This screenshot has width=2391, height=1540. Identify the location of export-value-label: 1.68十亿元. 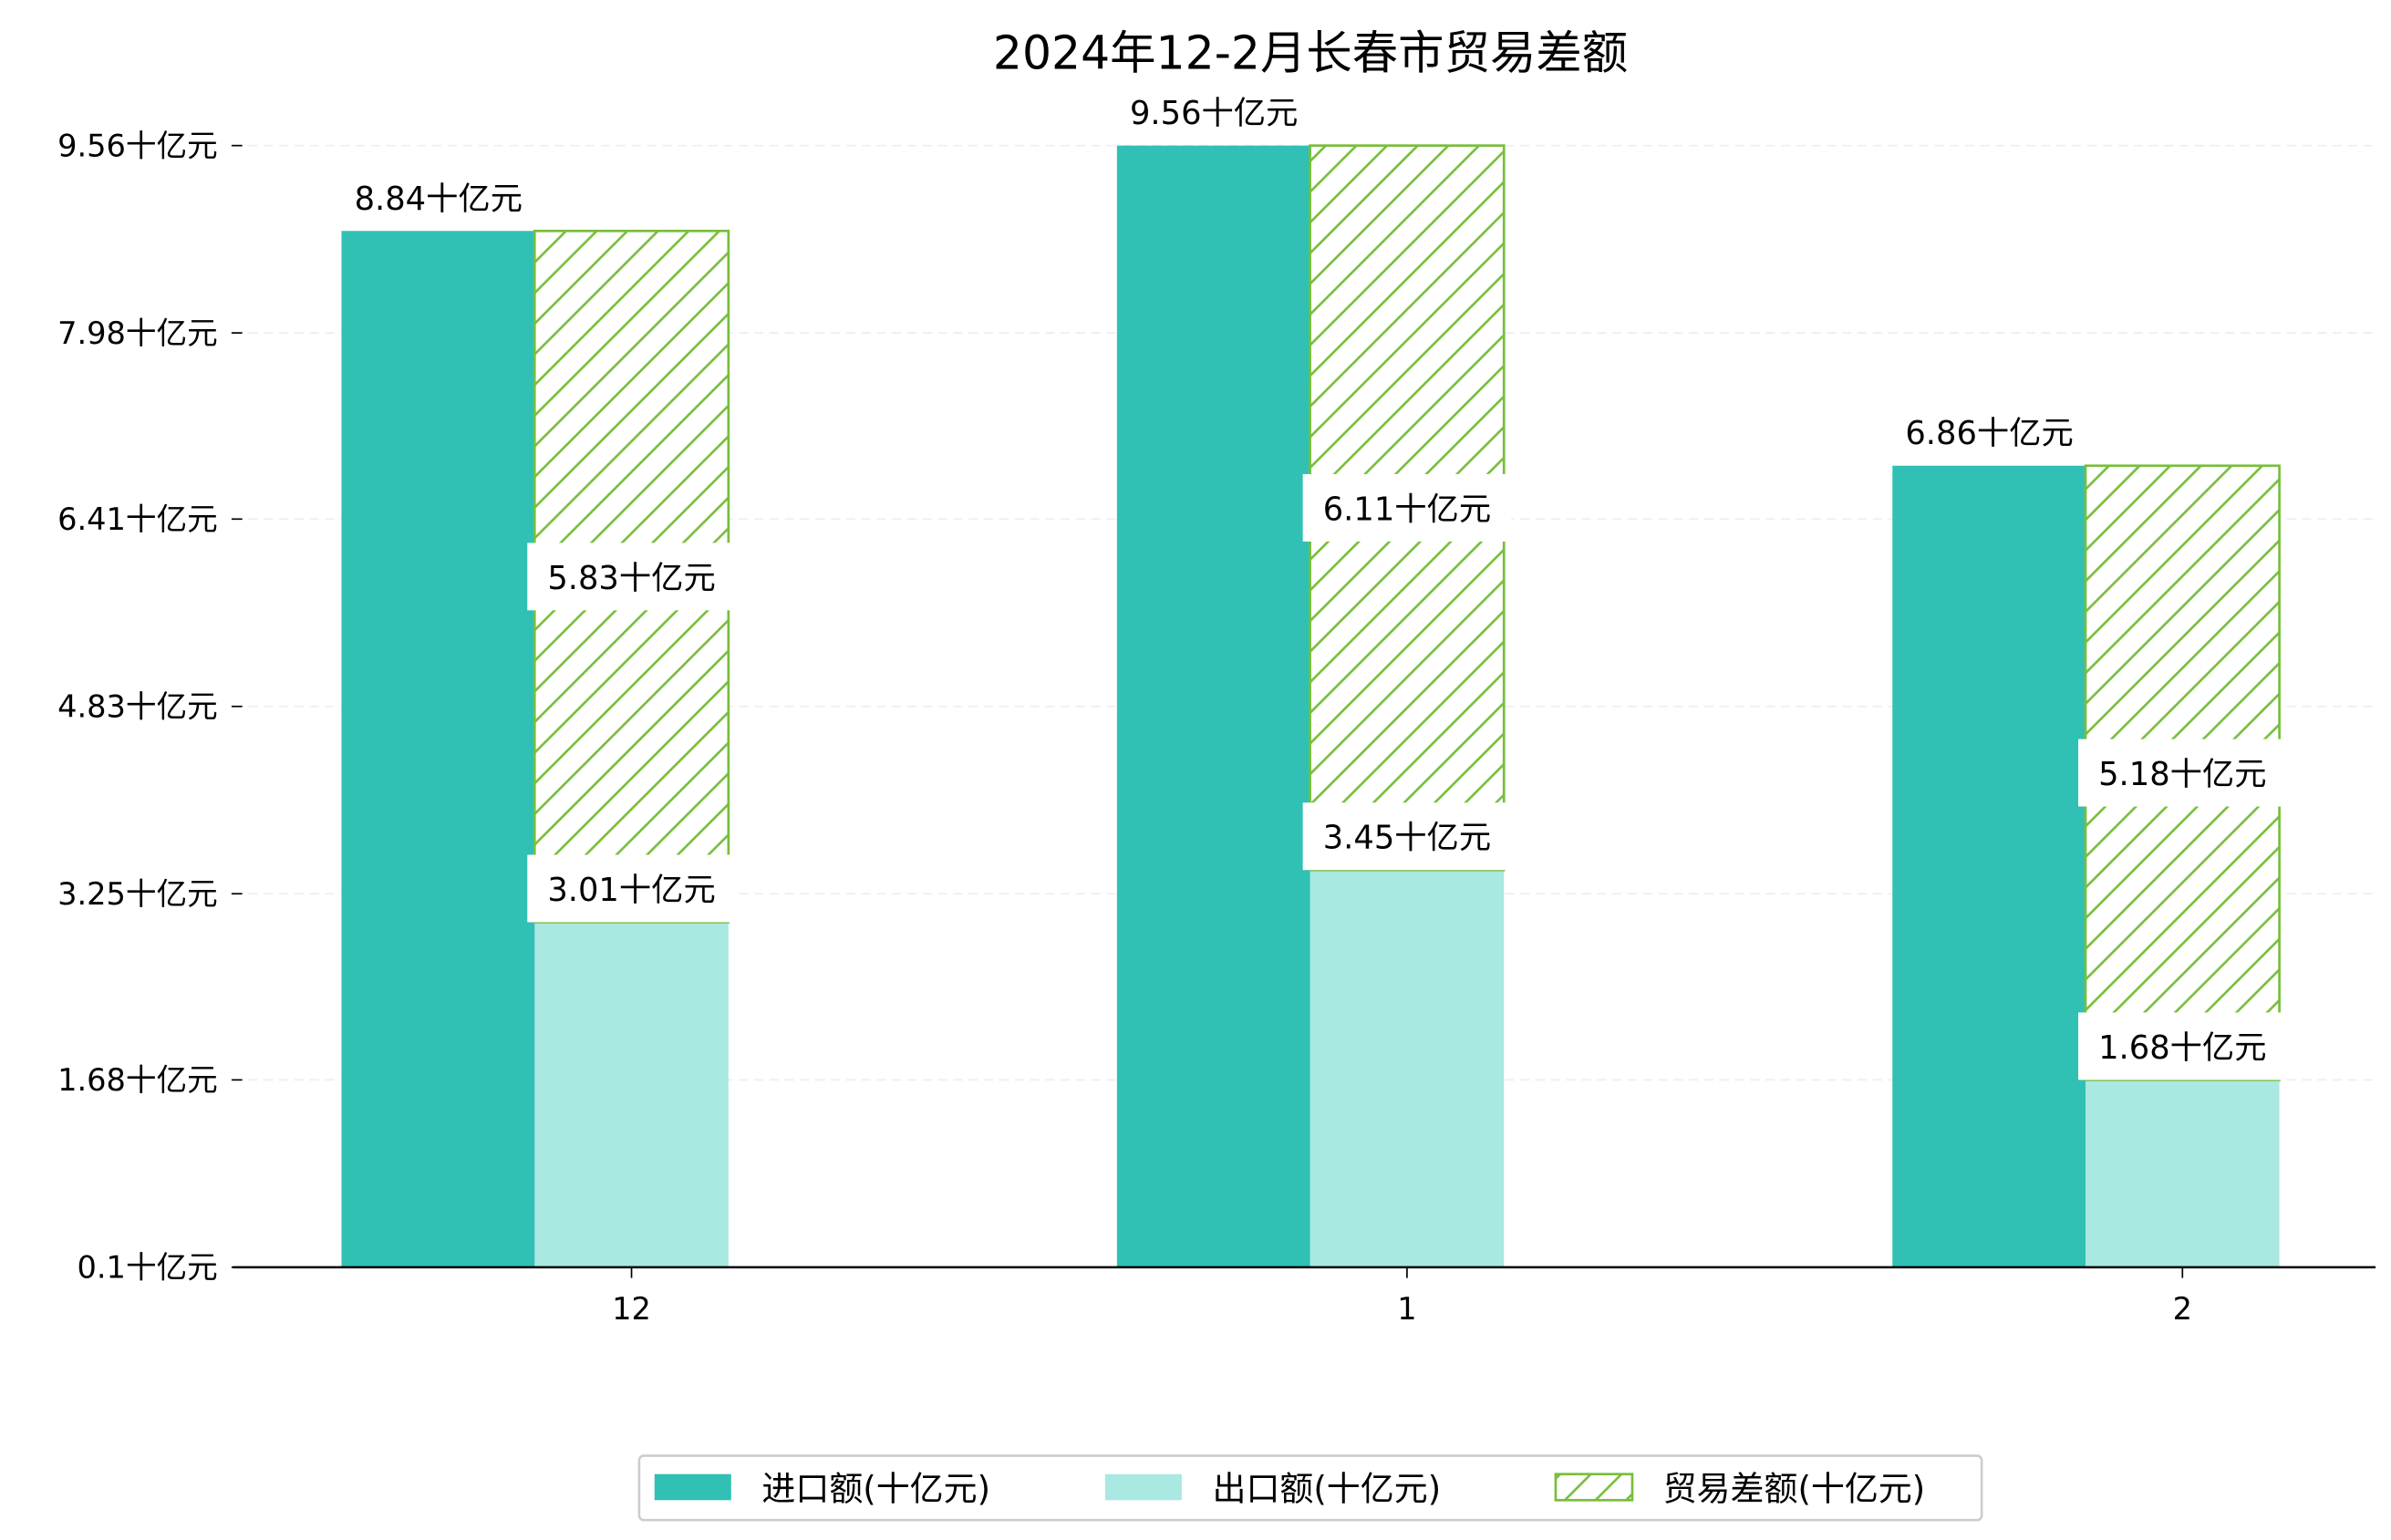
(2182, 1048).